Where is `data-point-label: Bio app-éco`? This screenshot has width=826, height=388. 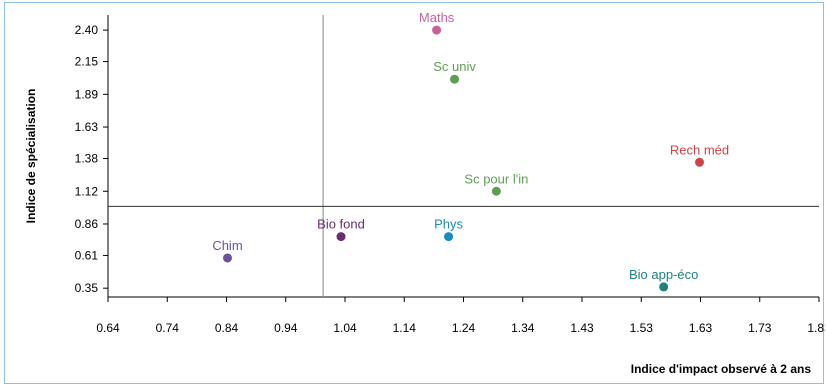 data-point-label: Bio app-éco is located at coordinates (663, 274).